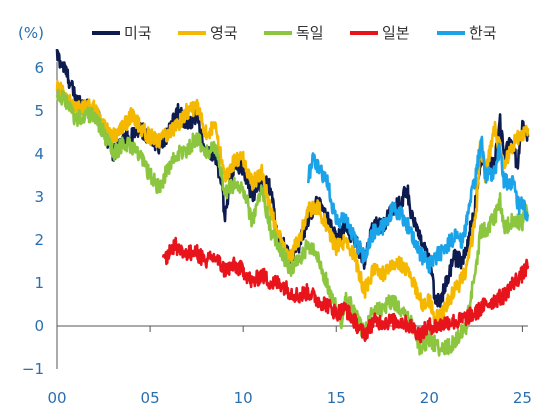 The width and height of the screenshot is (551, 413). Describe the element at coordinates (39, 240) in the screenshot. I see `y-tick-label: 2` at that location.